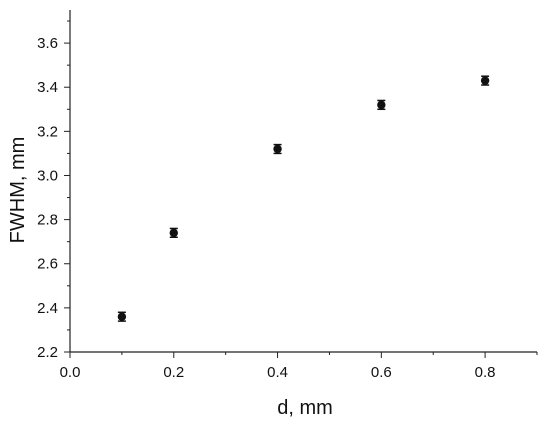 The image size is (550, 424). Describe the element at coordinates (47, 131) in the screenshot. I see `y-tick-label: 3.2` at that location.